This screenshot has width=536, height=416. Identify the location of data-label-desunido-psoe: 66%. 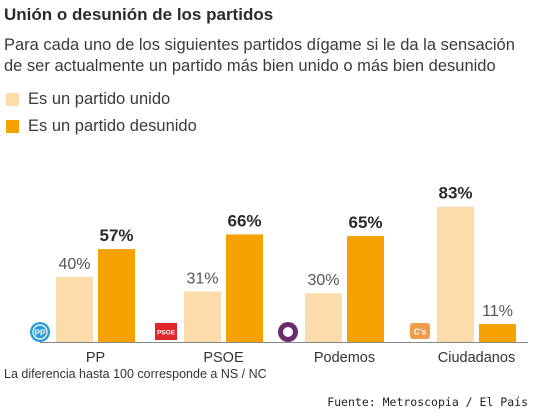
(244, 220).